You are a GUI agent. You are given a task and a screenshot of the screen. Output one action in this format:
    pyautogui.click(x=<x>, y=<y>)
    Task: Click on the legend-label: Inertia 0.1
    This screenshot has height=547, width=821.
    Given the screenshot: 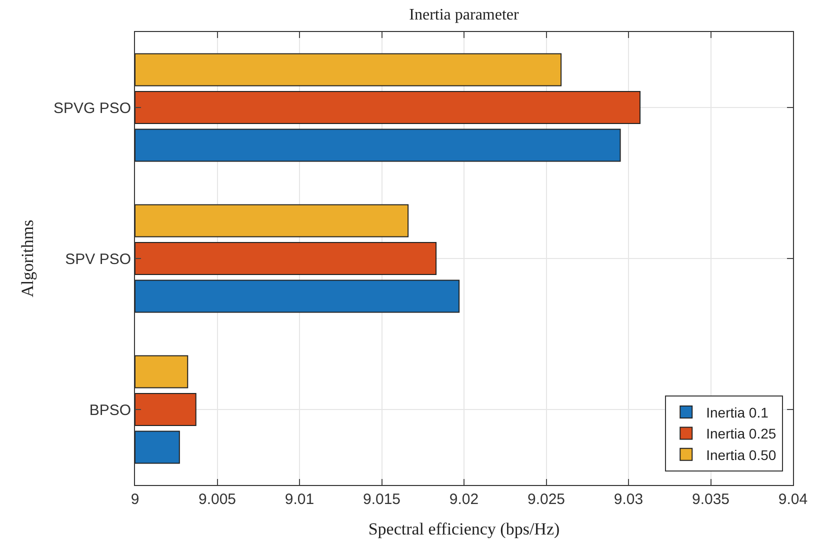 What is the action you would take?
    pyautogui.click(x=737, y=412)
    